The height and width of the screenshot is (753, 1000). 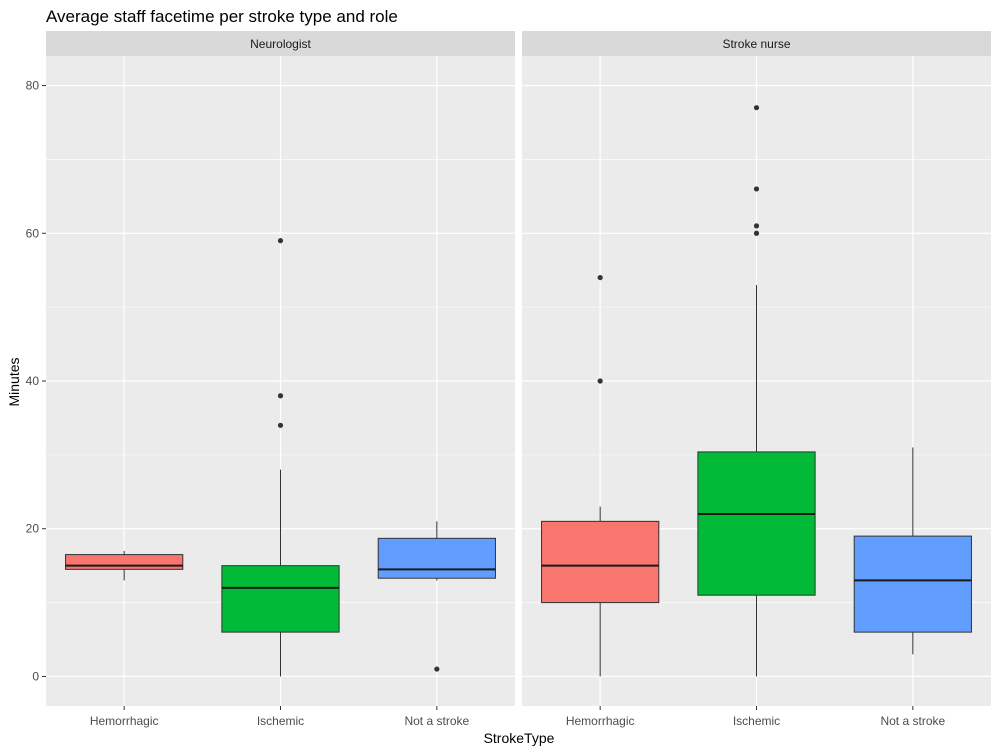 What do you see at coordinates (519, 738) in the screenshot?
I see `x-axis-title: StrokeType` at bounding box center [519, 738].